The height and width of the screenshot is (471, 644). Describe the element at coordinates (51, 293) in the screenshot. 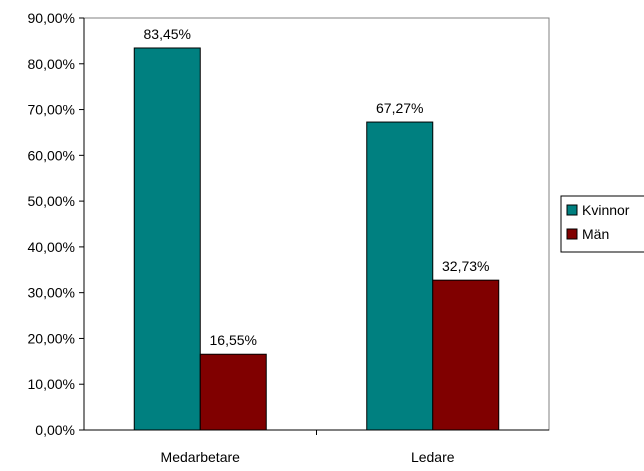

I see `y-tick-label: 30,00%` at that location.